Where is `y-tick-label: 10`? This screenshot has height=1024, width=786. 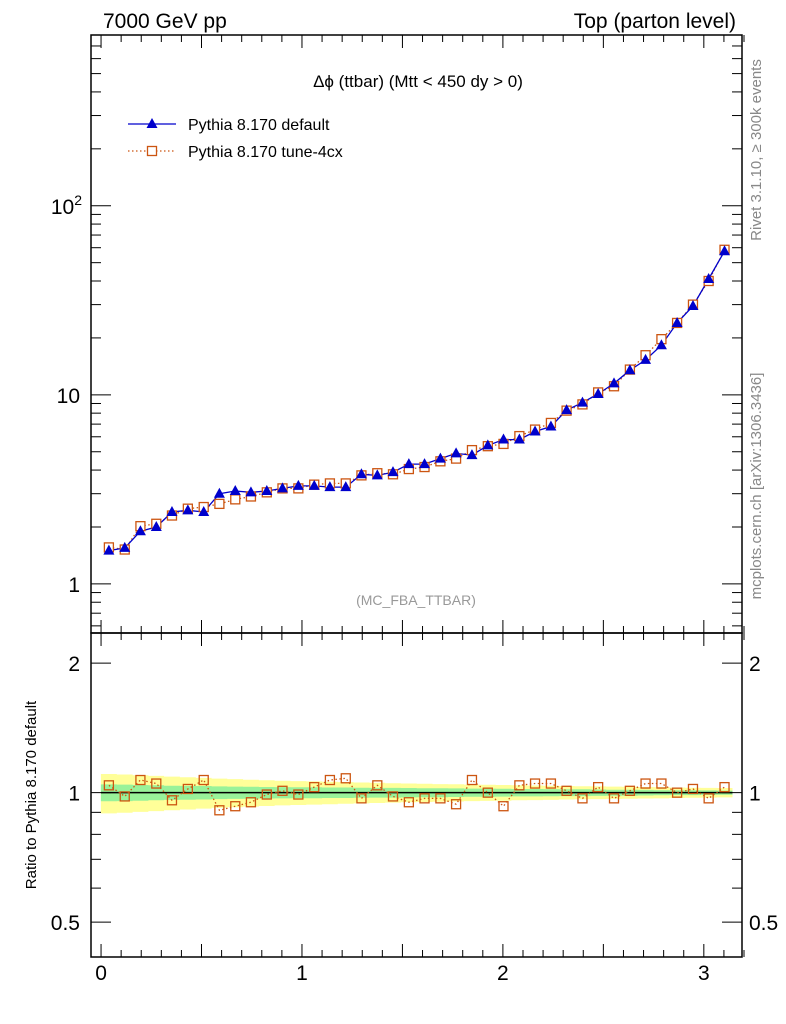 y-tick-label: 10 is located at coordinates (68, 396).